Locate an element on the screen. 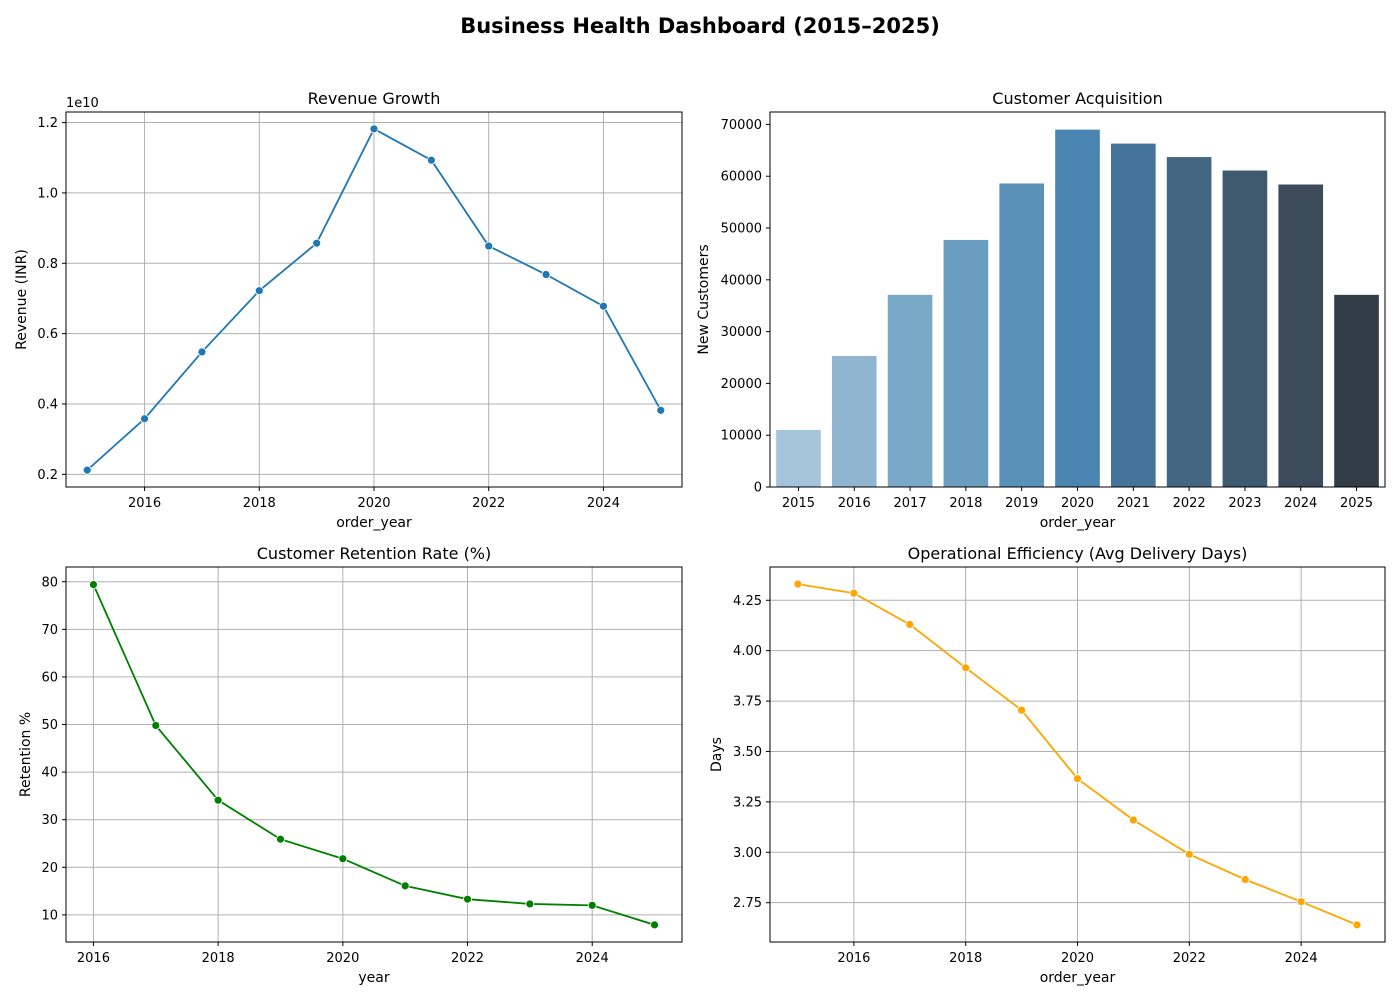 This screenshot has width=1400, height=1000. bar-2016 is located at coordinates (854, 421).